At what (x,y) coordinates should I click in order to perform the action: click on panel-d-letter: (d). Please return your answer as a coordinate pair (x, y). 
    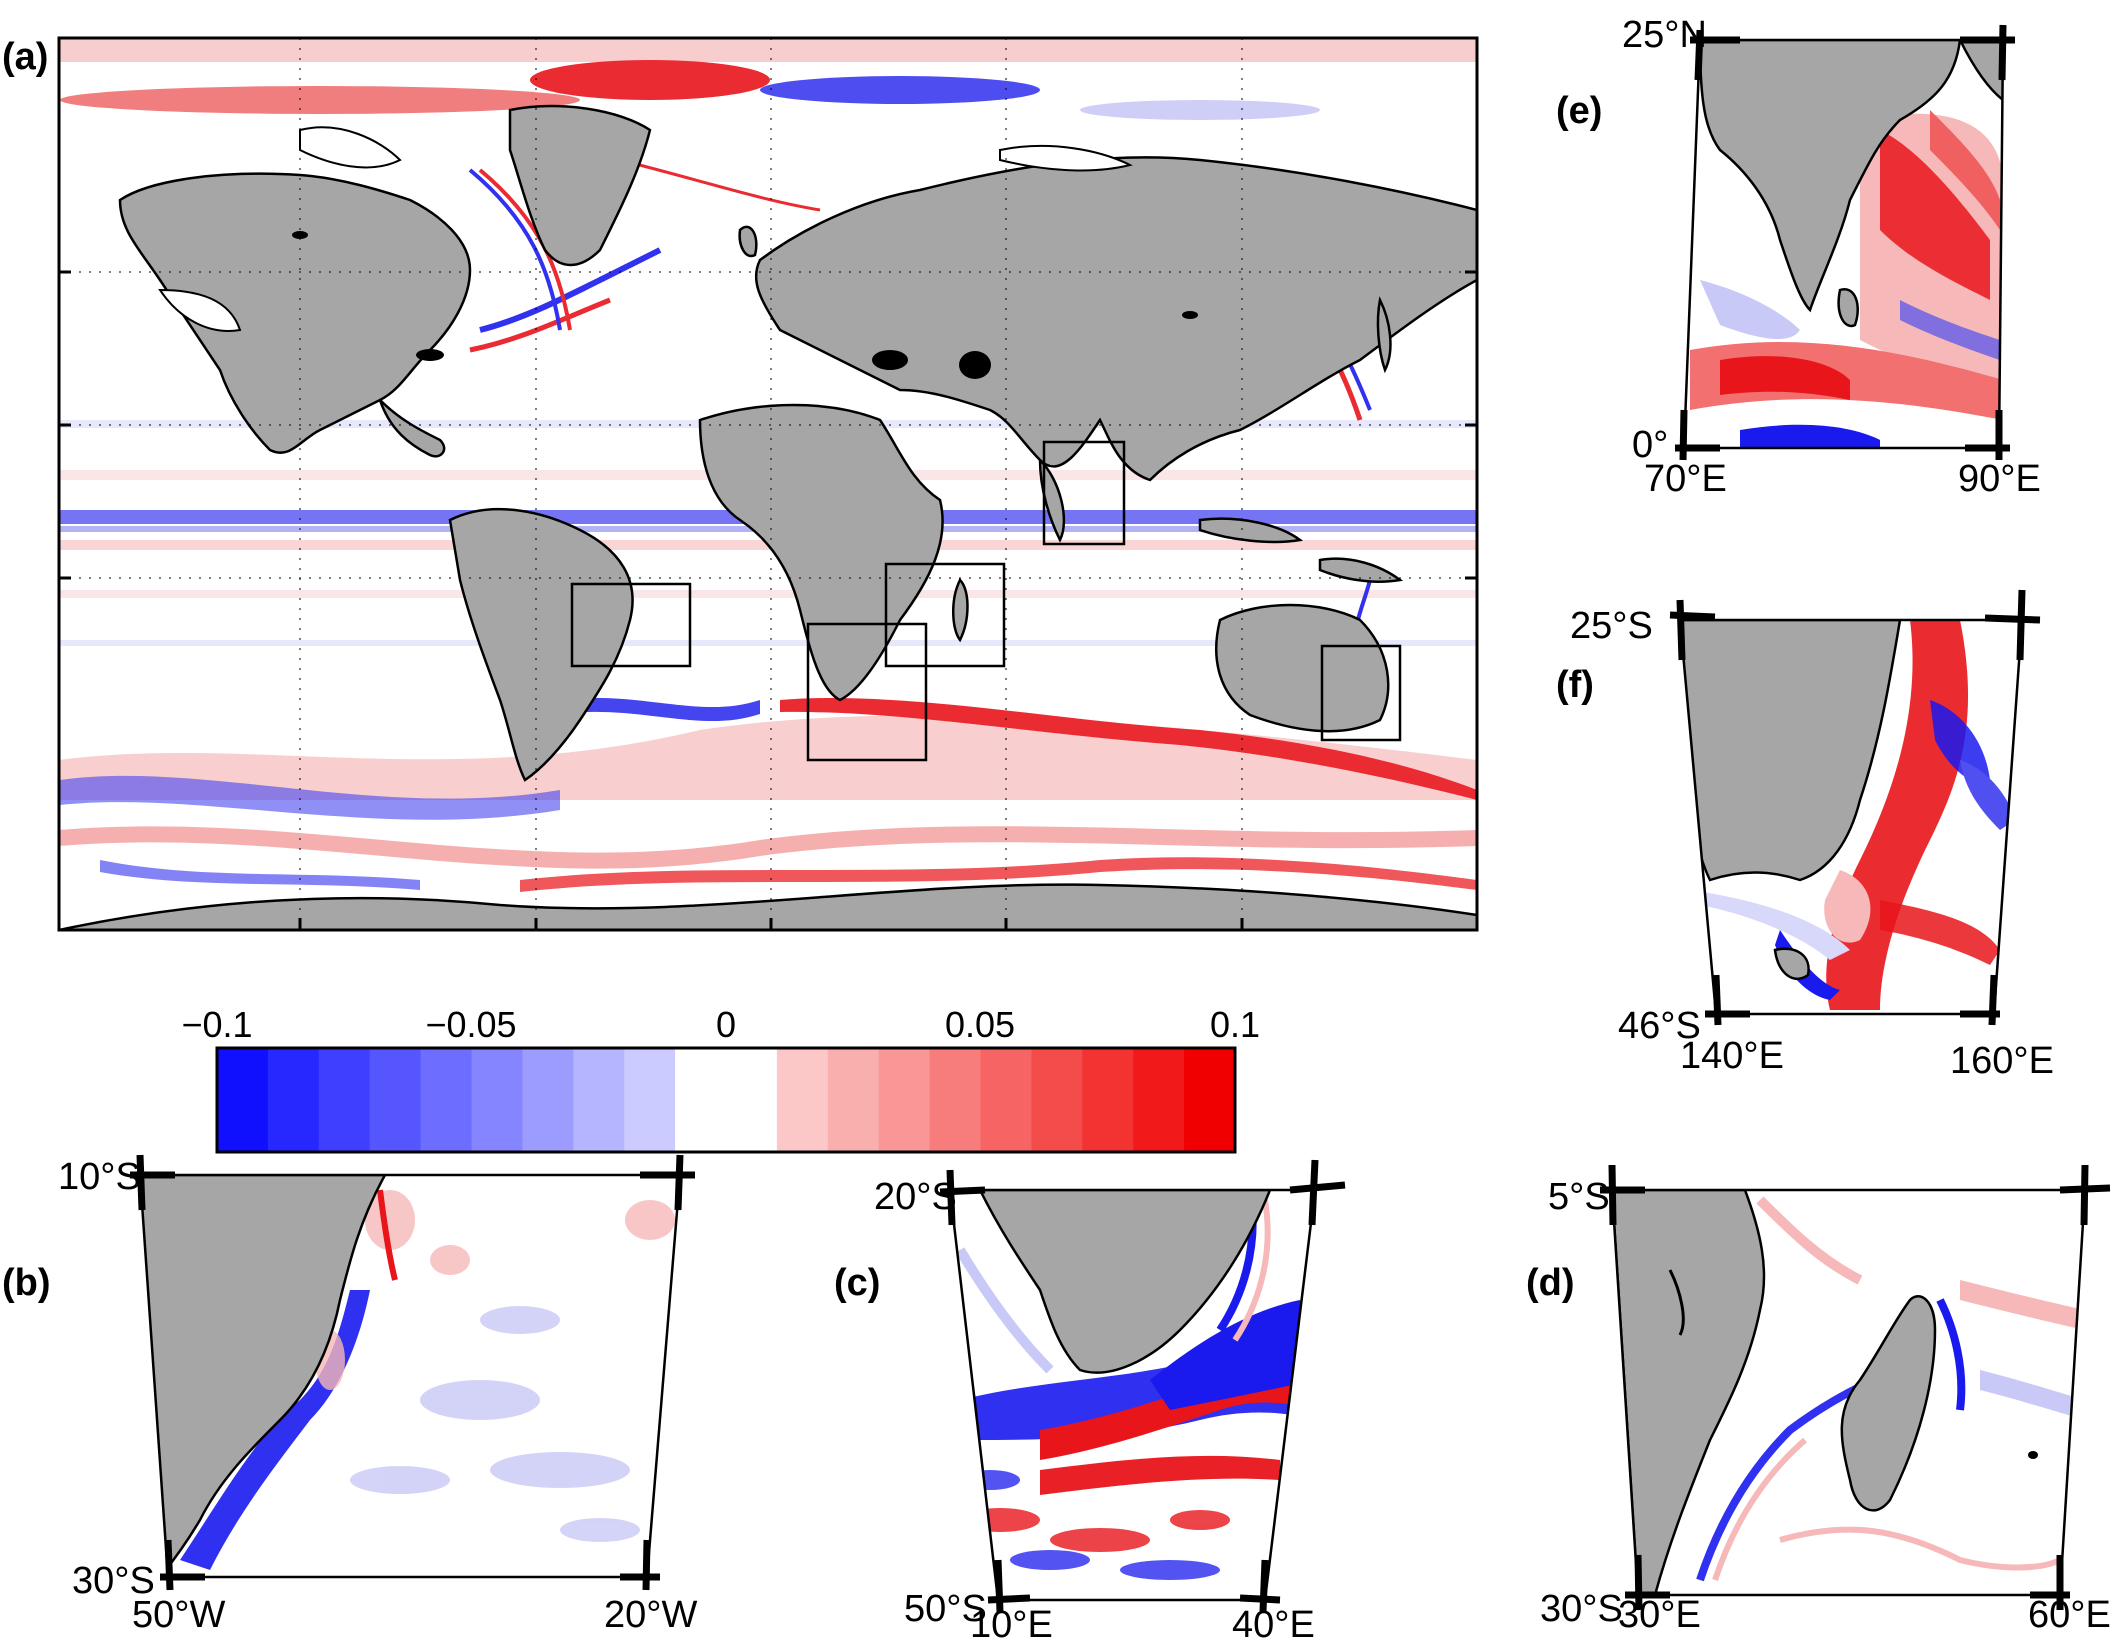
    Looking at the image, I should click on (1550, 1283).